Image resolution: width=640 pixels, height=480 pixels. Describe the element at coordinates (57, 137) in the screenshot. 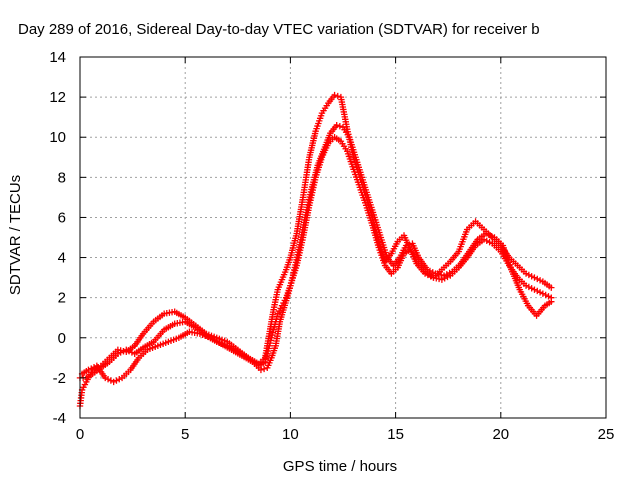

I see `y-tick-label: 10` at that location.